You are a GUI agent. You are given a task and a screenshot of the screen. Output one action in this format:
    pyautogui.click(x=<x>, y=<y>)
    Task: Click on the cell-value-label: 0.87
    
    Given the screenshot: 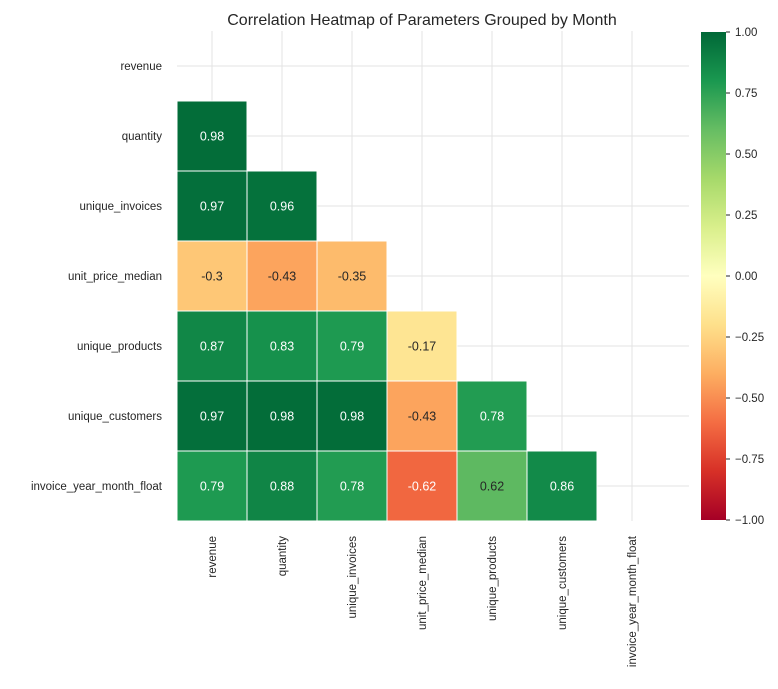 What is the action you would take?
    pyautogui.click(x=212, y=347)
    